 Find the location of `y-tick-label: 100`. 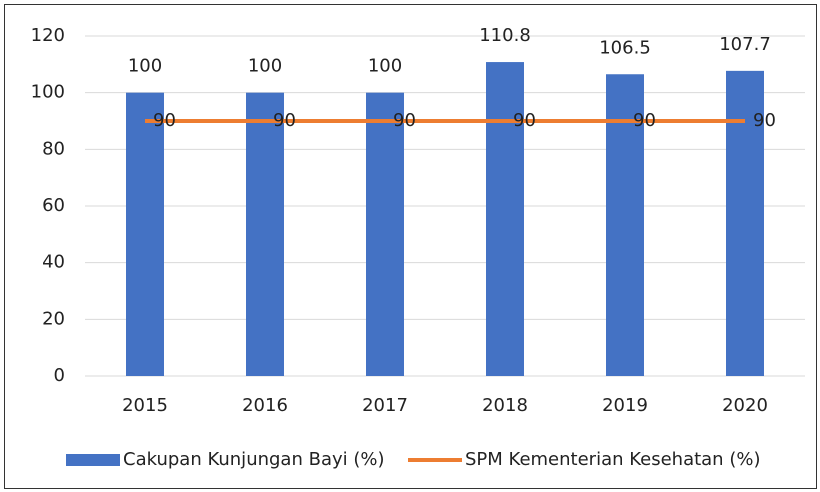

y-tick-label: 100 is located at coordinates (48, 92).